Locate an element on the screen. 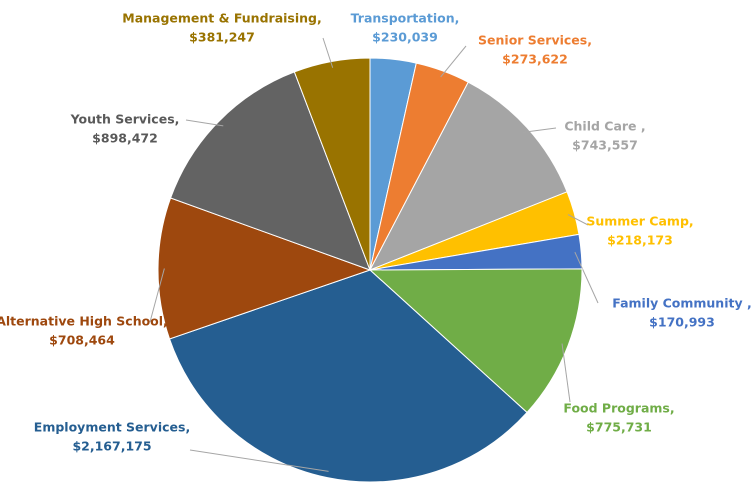 This screenshot has width=756, height=484. value-label: $775,731 is located at coordinates (619, 427).